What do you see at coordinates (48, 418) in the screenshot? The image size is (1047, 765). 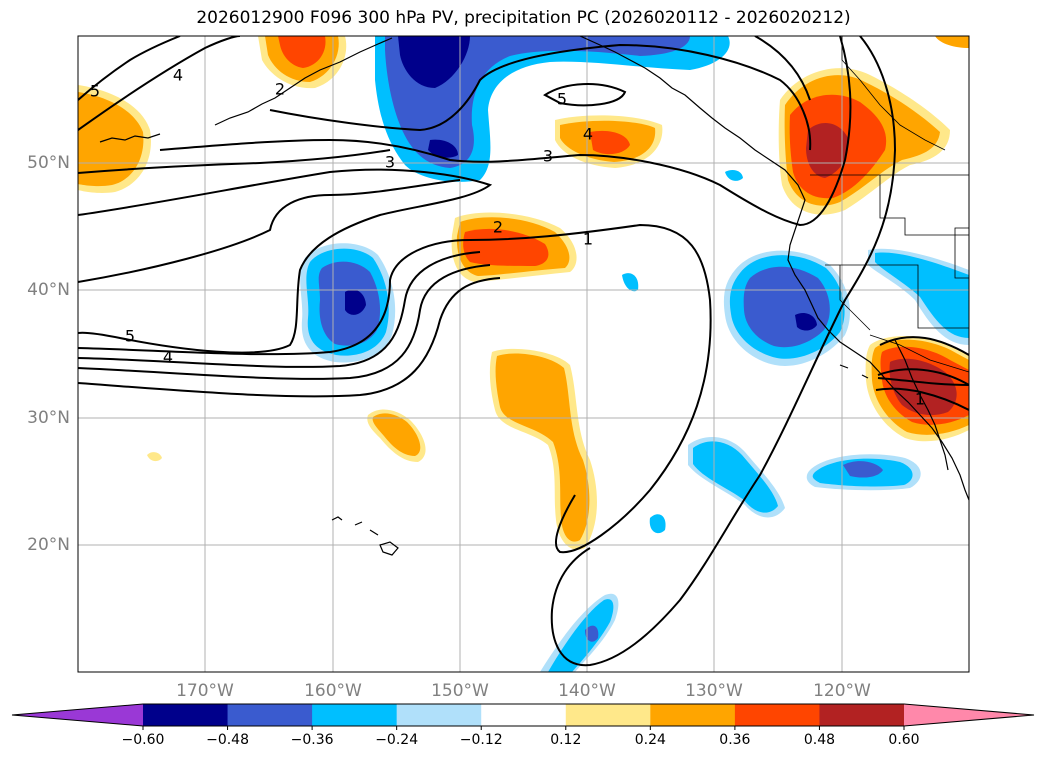 I see `lat-tick-label: 30°N` at bounding box center [48, 418].